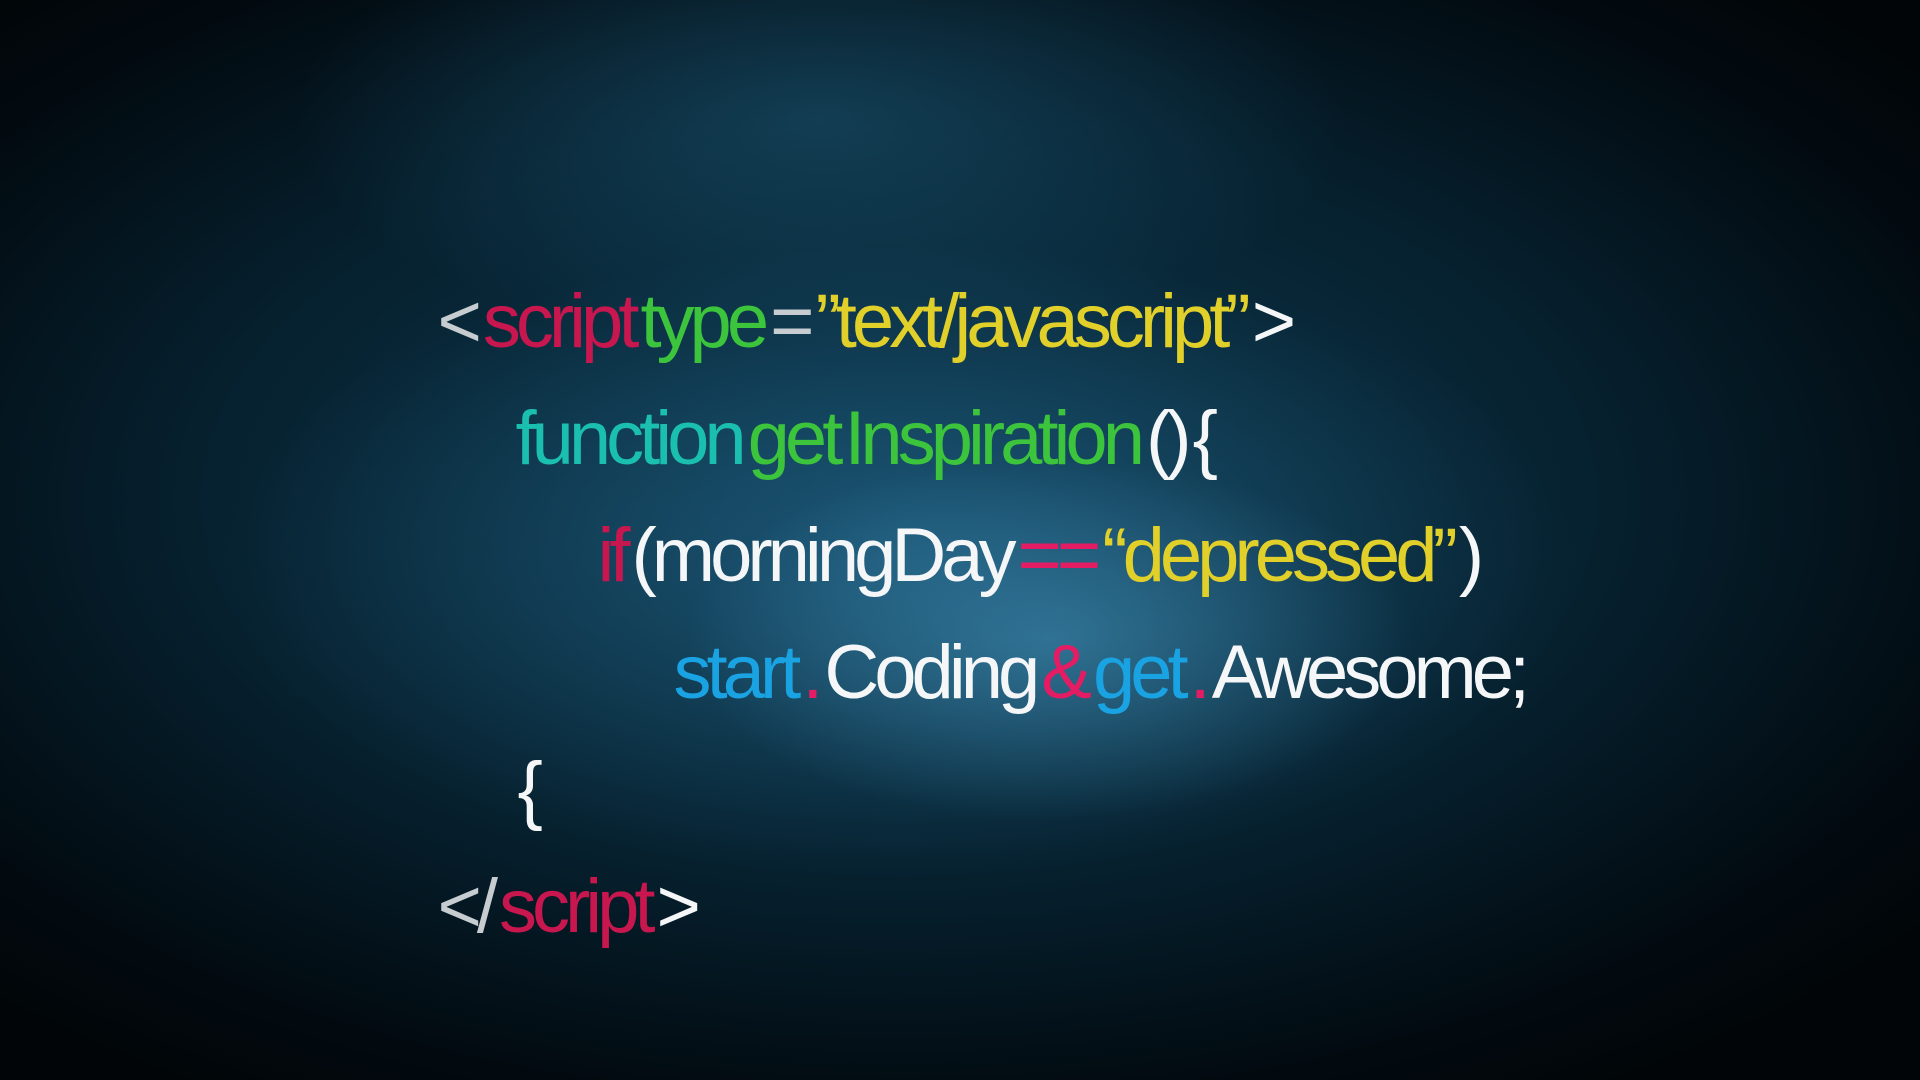  What do you see at coordinates (1066, 672) in the screenshot?
I see `code-token: &` at bounding box center [1066, 672].